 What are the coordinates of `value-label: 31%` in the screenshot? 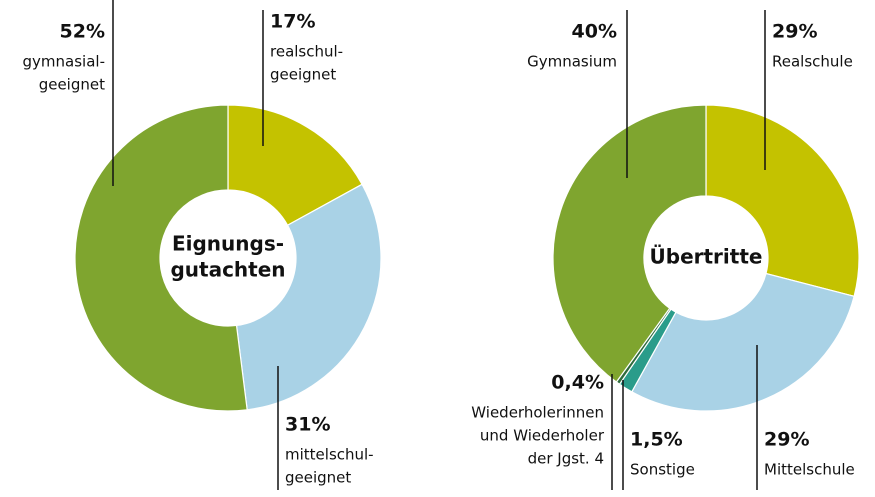 It's located at (307, 425).